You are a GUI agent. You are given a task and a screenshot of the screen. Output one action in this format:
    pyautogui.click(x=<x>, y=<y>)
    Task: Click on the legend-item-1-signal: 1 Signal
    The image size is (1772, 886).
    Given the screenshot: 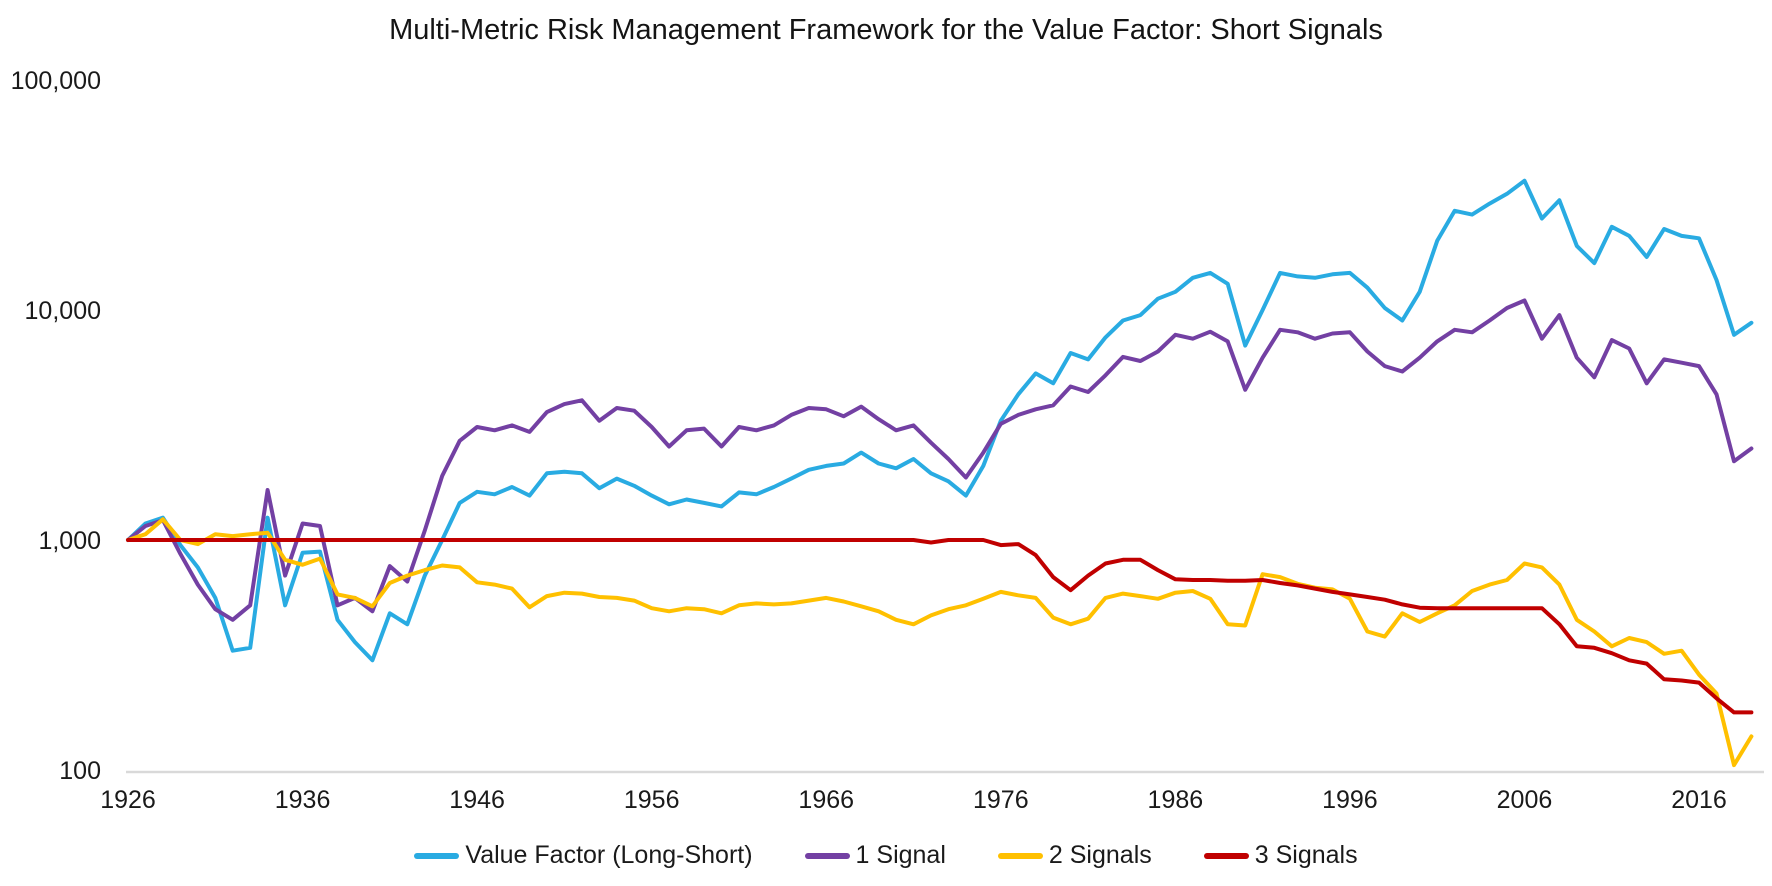 What is the action you would take?
    pyautogui.click(x=875, y=855)
    